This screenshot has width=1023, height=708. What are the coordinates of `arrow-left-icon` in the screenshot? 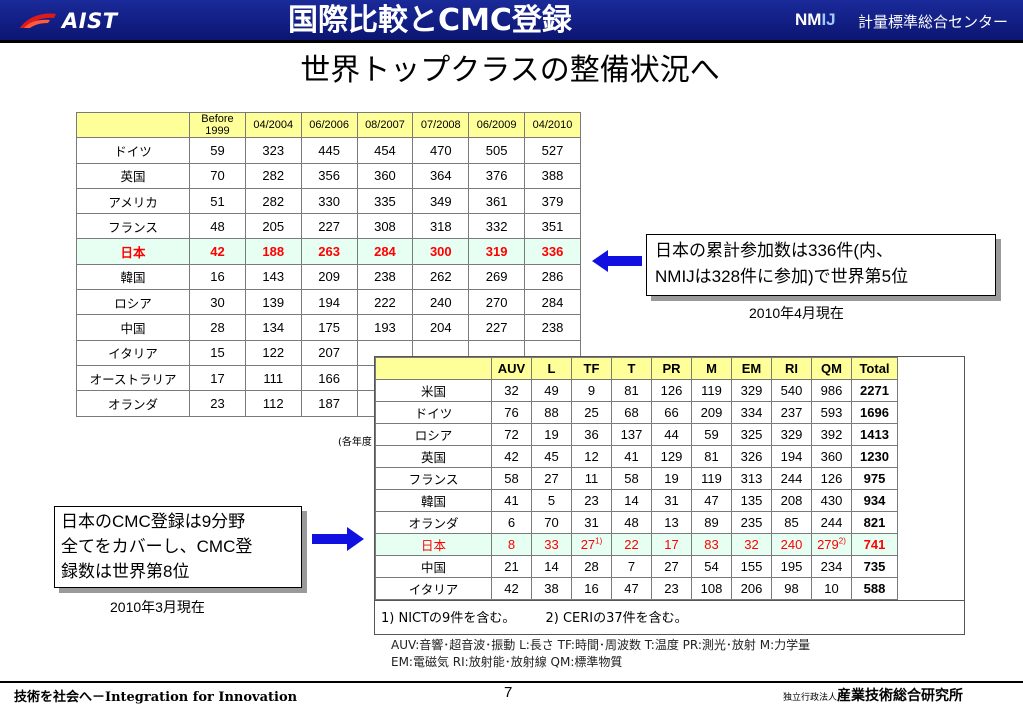 It's located at (617, 261).